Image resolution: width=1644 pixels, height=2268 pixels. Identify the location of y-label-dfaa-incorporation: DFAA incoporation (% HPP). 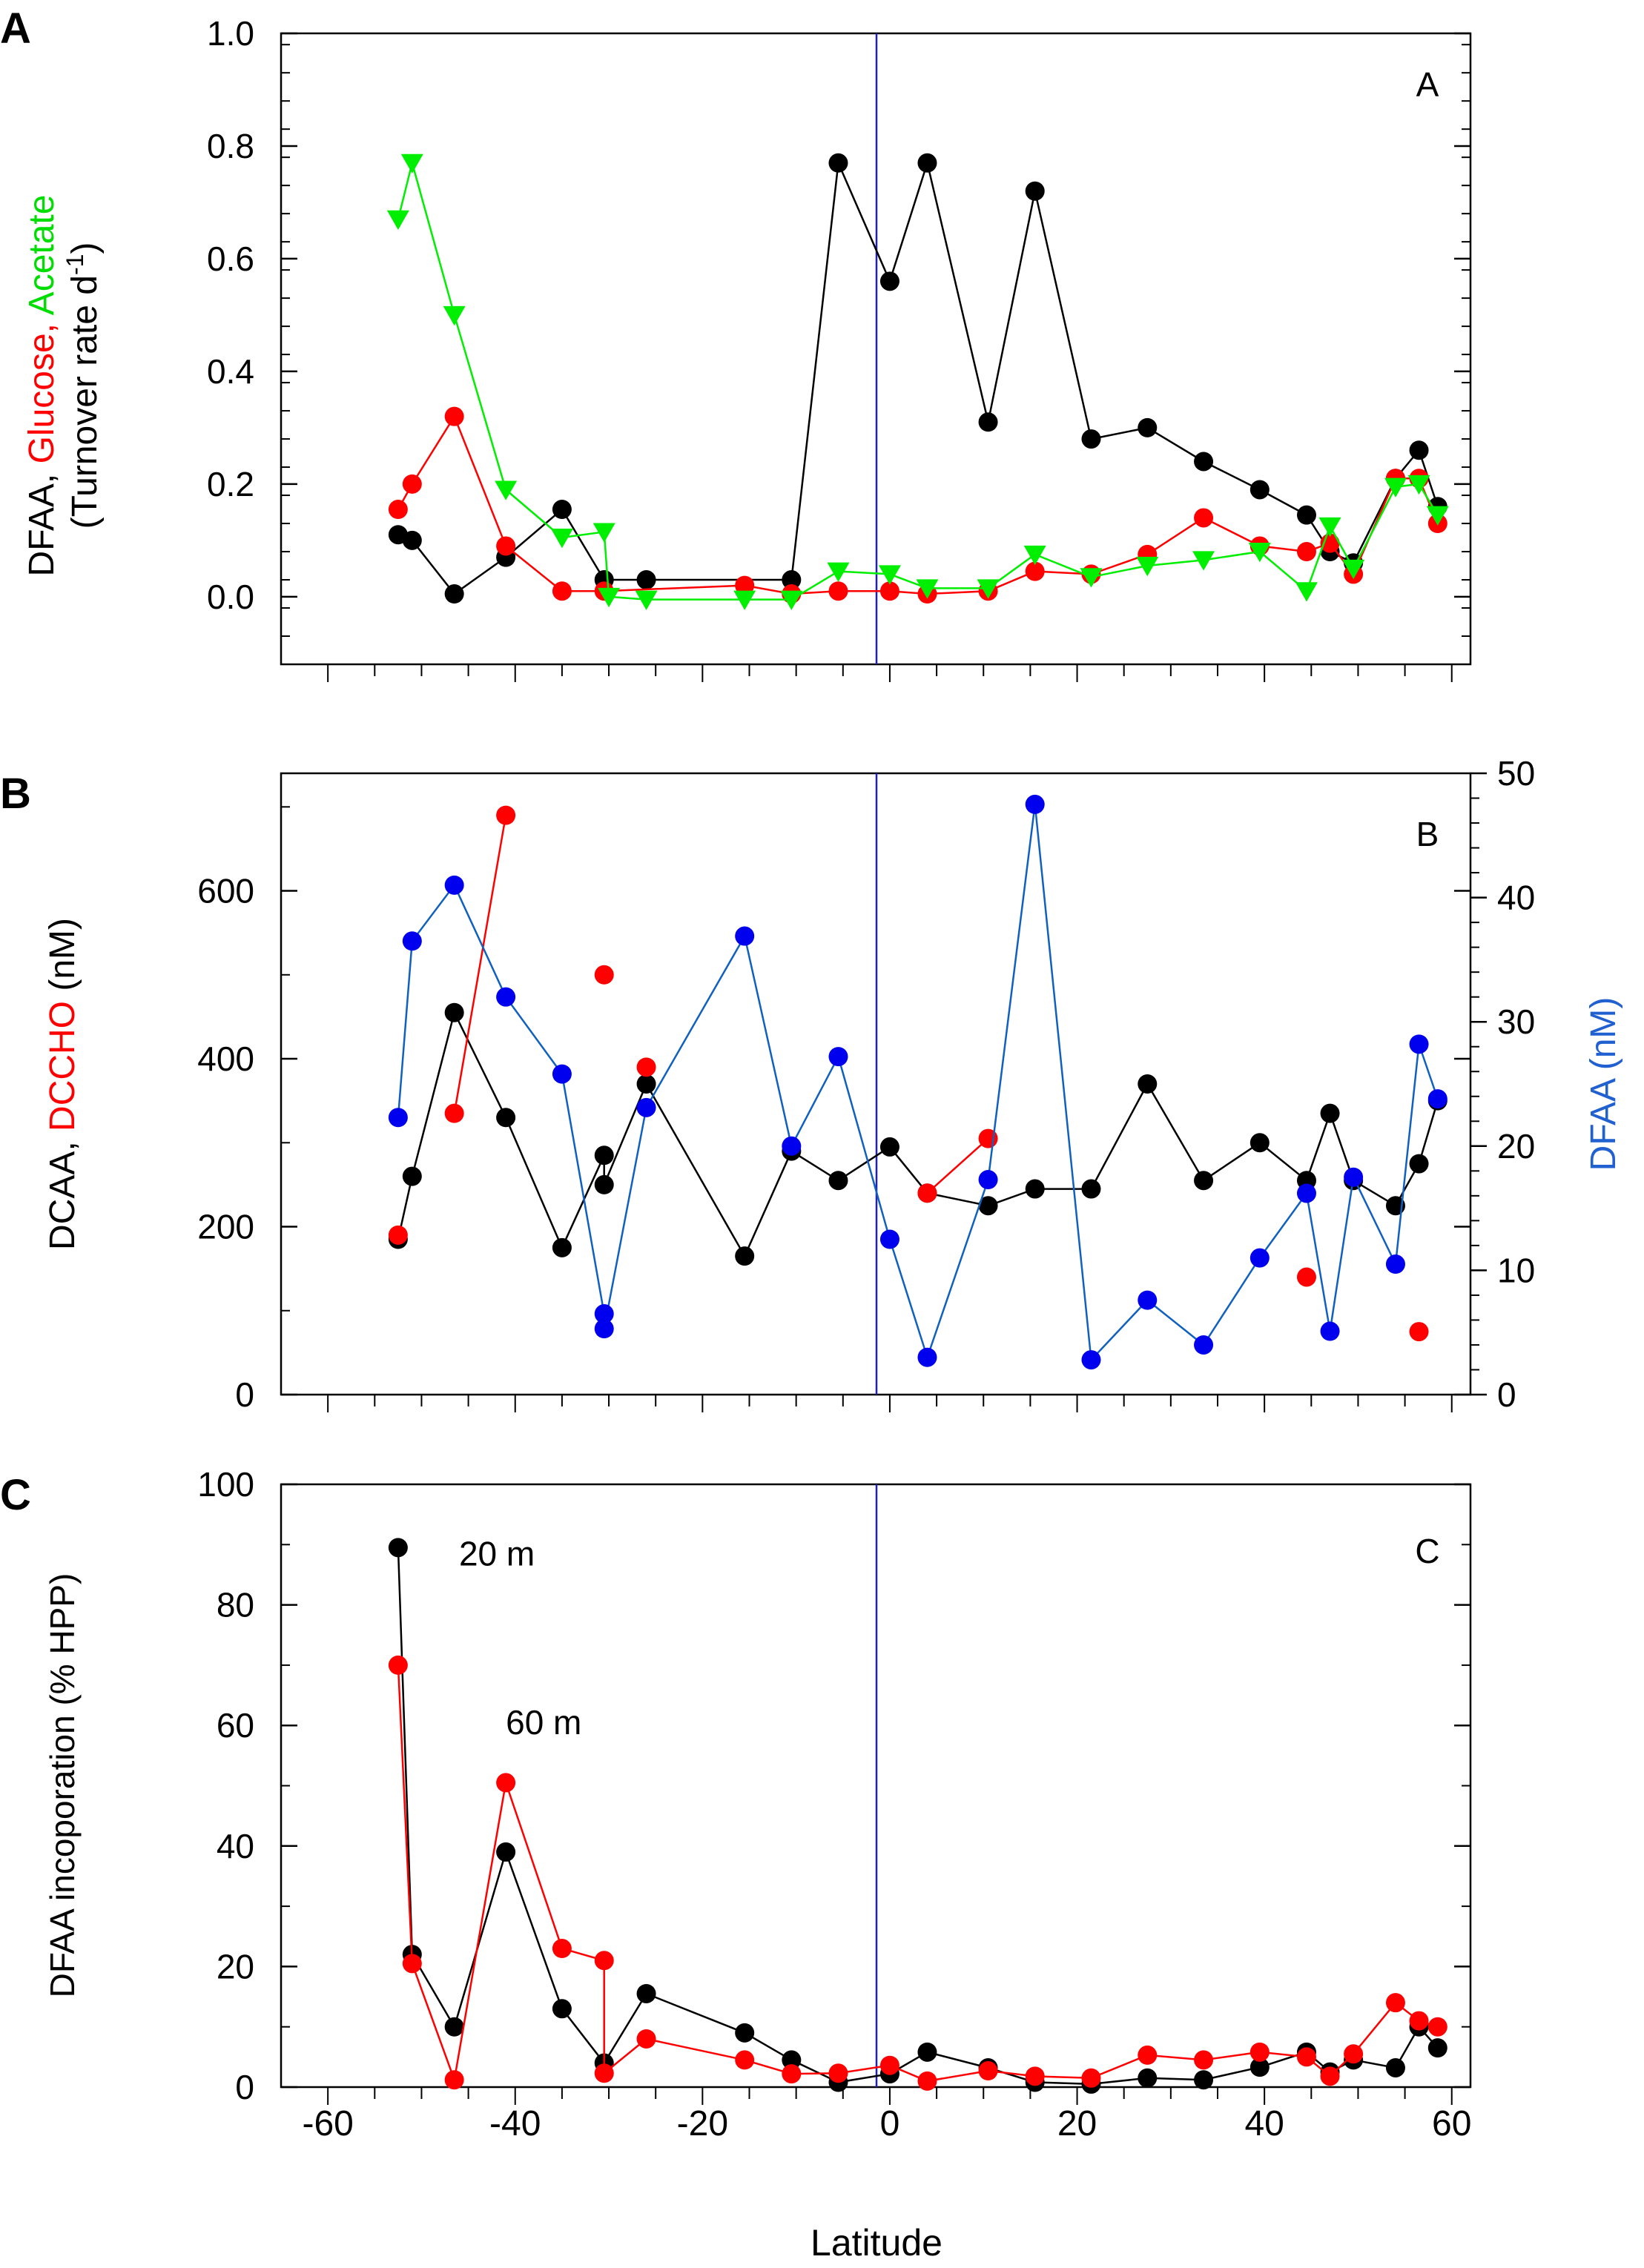
(62, 1785).